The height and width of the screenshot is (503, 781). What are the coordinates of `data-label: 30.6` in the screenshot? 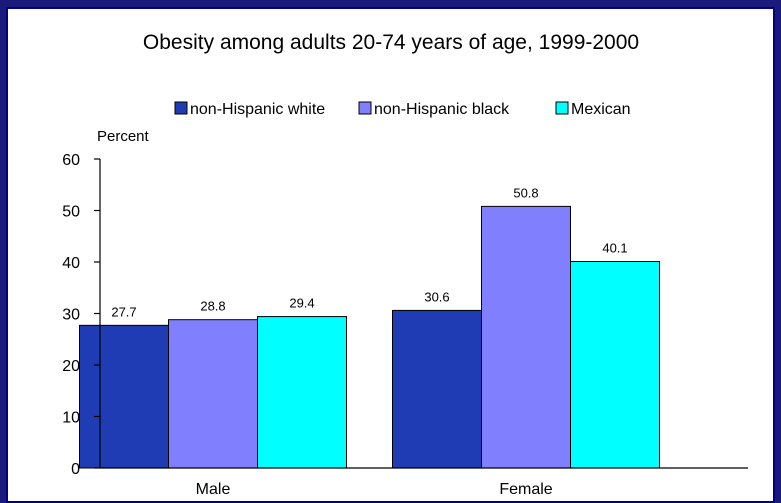 It's located at (436, 296).